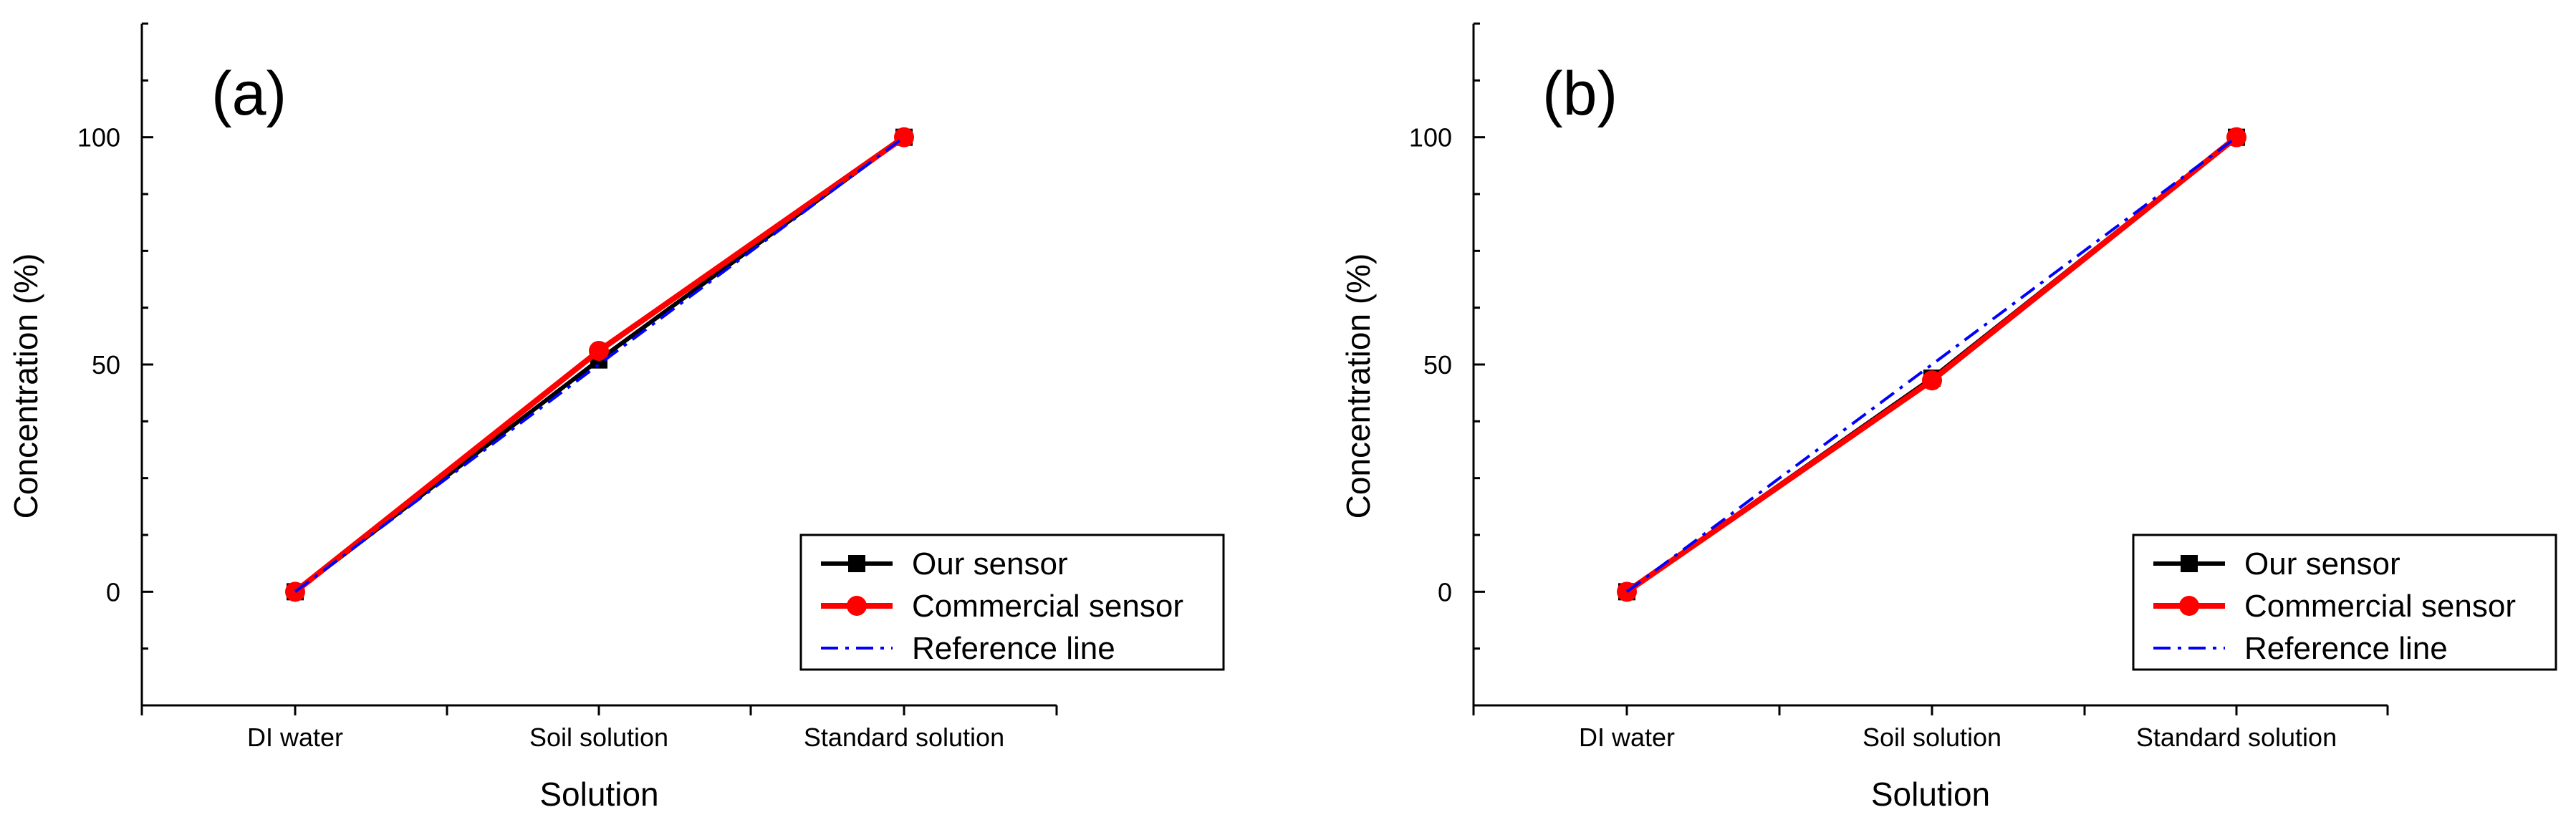  I want to click on panel-label: (a), so click(249, 93).